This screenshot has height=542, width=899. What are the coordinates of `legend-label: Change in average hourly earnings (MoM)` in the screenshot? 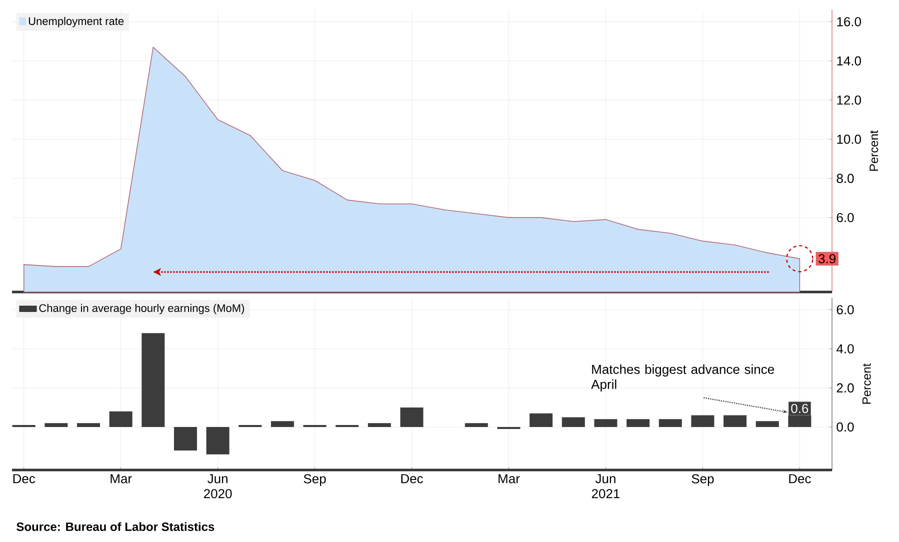 It's located at (141, 309).